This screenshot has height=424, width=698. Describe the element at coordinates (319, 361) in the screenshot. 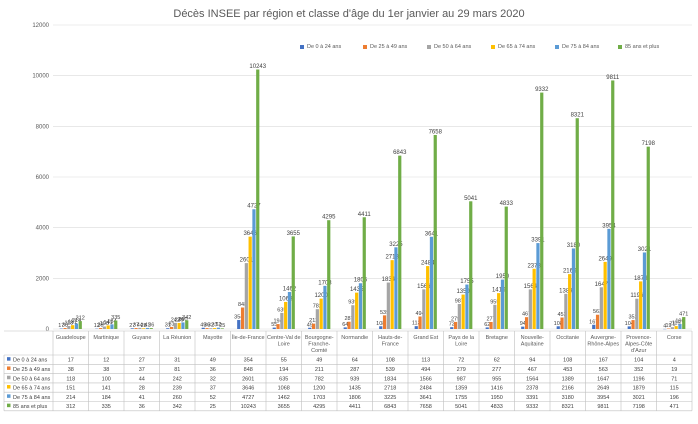

I see `table-cell: 49` at that location.